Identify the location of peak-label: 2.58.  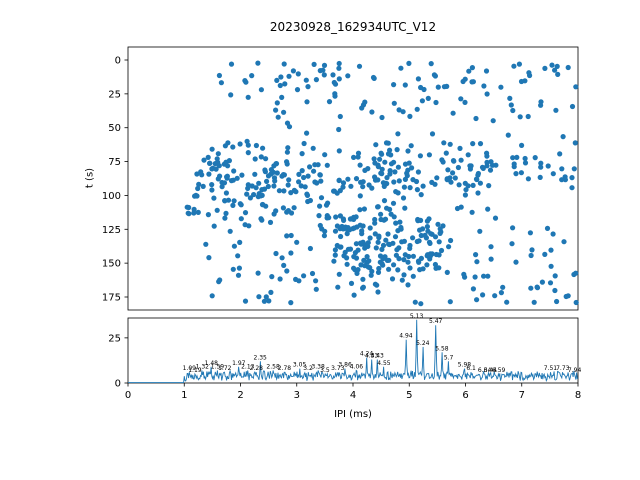
(273, 366).